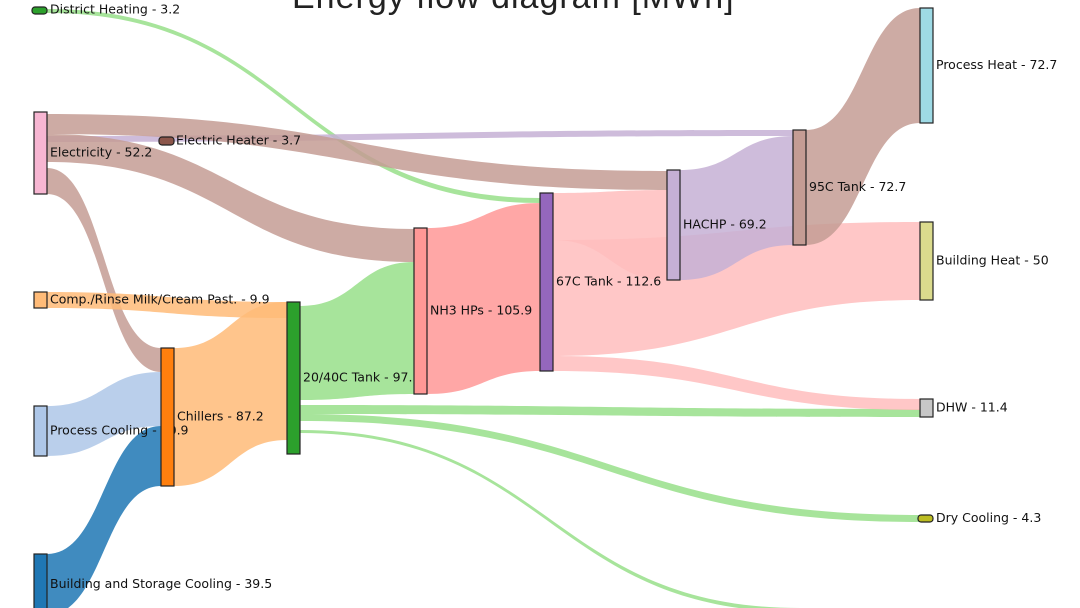  I want to click on link-tank95-to-pheat, so click(863, 126).